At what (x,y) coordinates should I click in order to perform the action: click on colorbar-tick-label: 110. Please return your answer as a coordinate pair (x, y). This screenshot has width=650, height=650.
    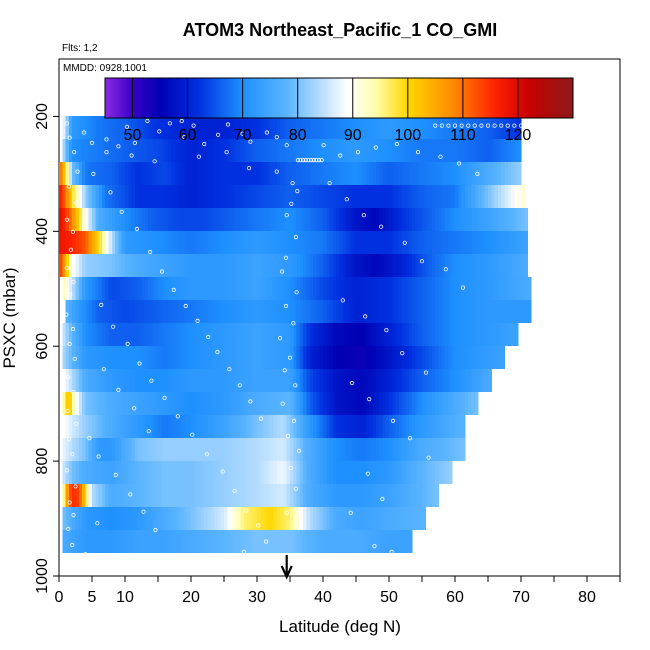
    Looking at the image, I should click on (463, 135).